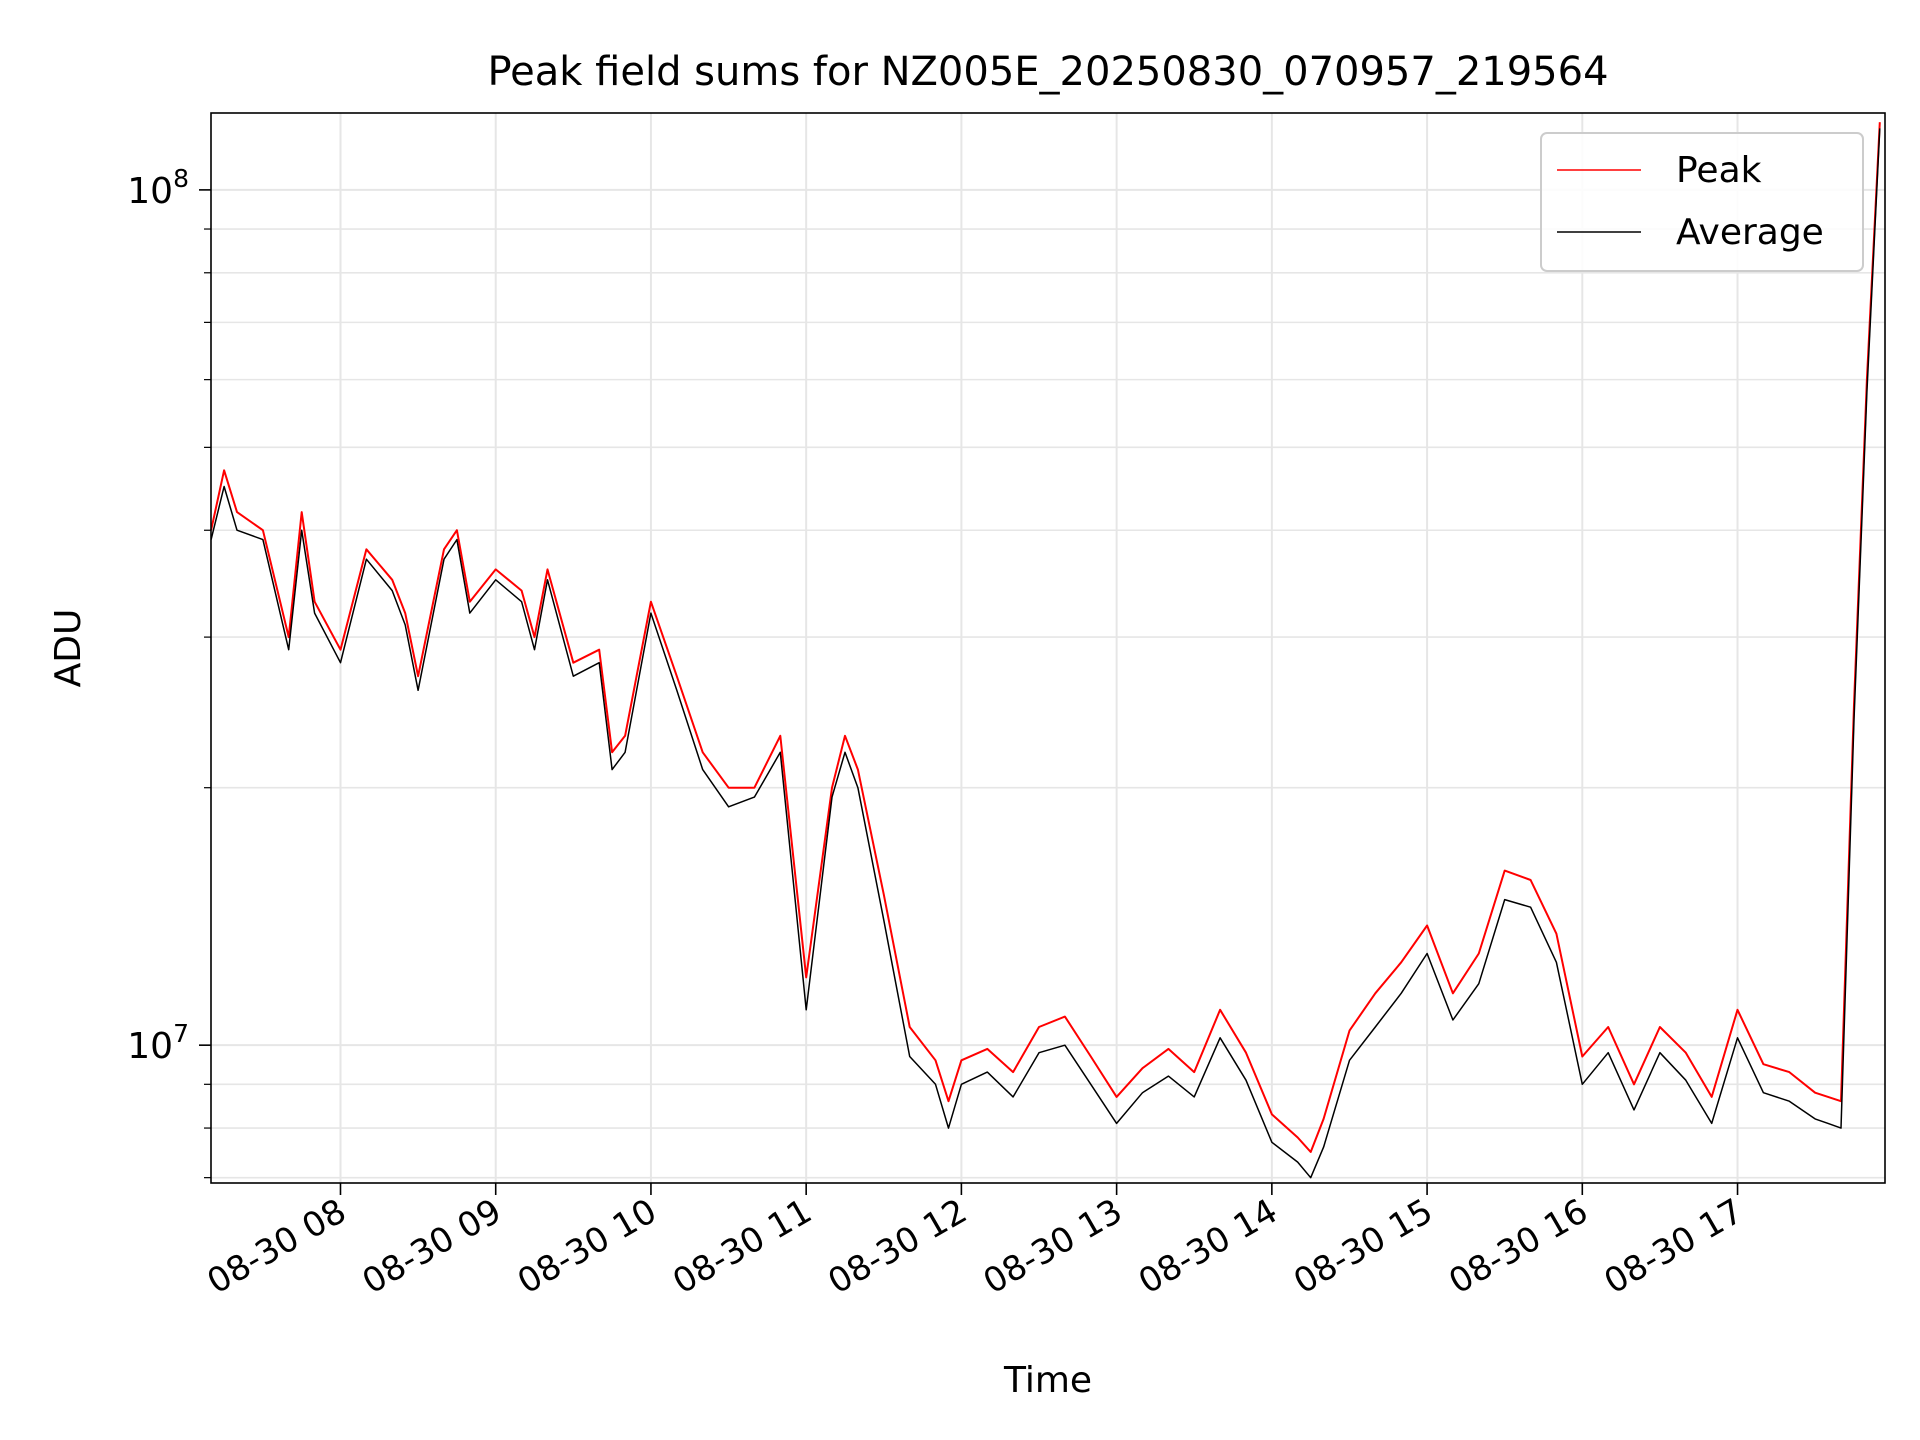 The width and height of the screenshot is (1920, 1440). Describe the element at coordinates (158, 1043) in the screenshot. I see `y-tick-label: 10⁷` at that location.